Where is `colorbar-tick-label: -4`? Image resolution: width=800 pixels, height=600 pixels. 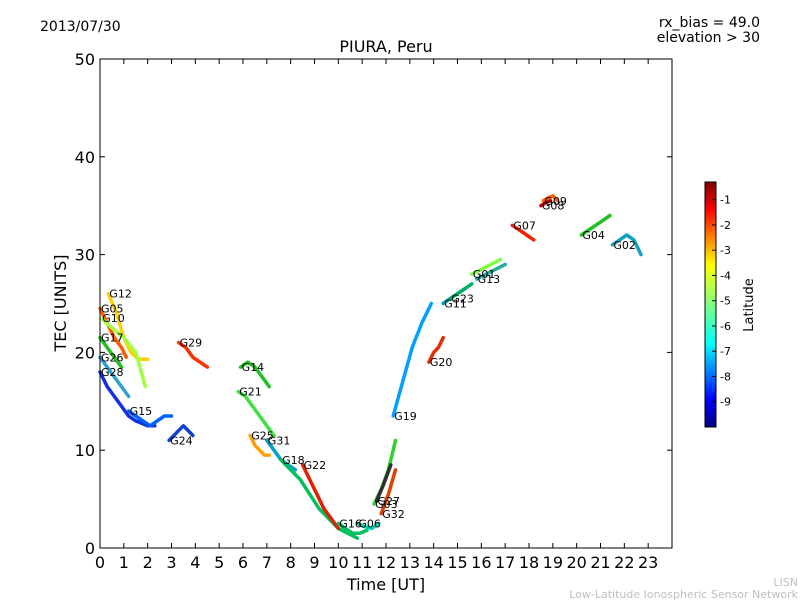
colorbar-tick-label: -4 is located at coordinates (725, 275).